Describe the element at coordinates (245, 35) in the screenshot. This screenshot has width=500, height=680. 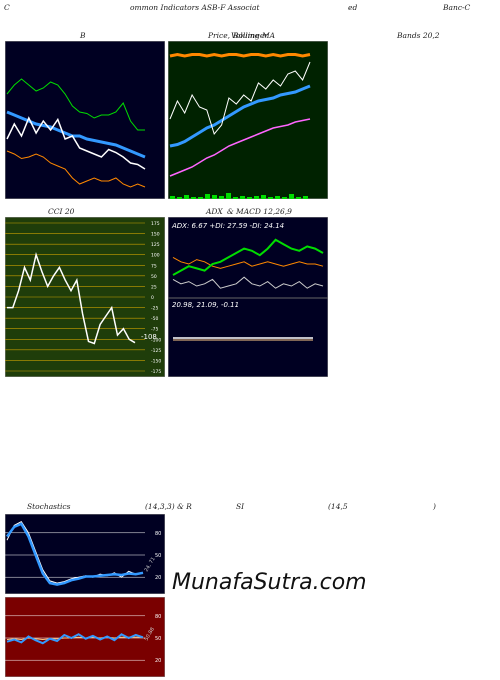
I see `title-volume: Volume` at that location.